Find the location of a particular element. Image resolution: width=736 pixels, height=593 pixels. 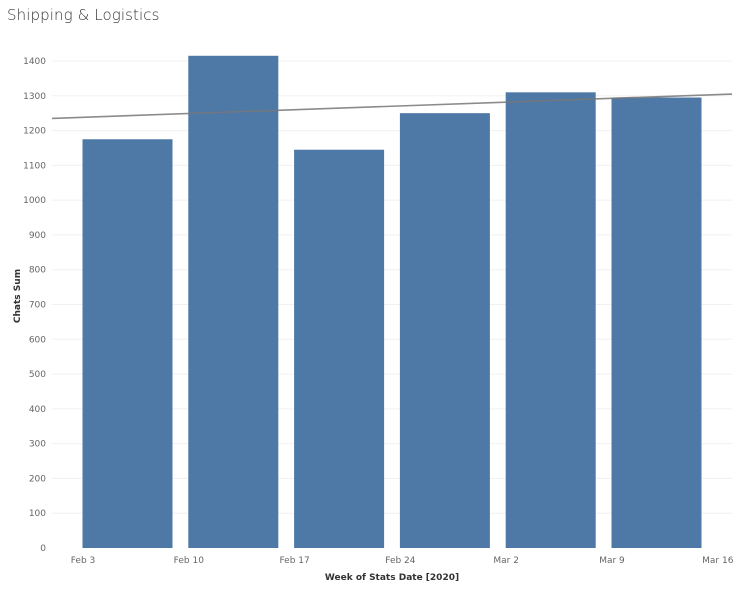

y-tick-label: 1100 is located at coordinates (34, 166).